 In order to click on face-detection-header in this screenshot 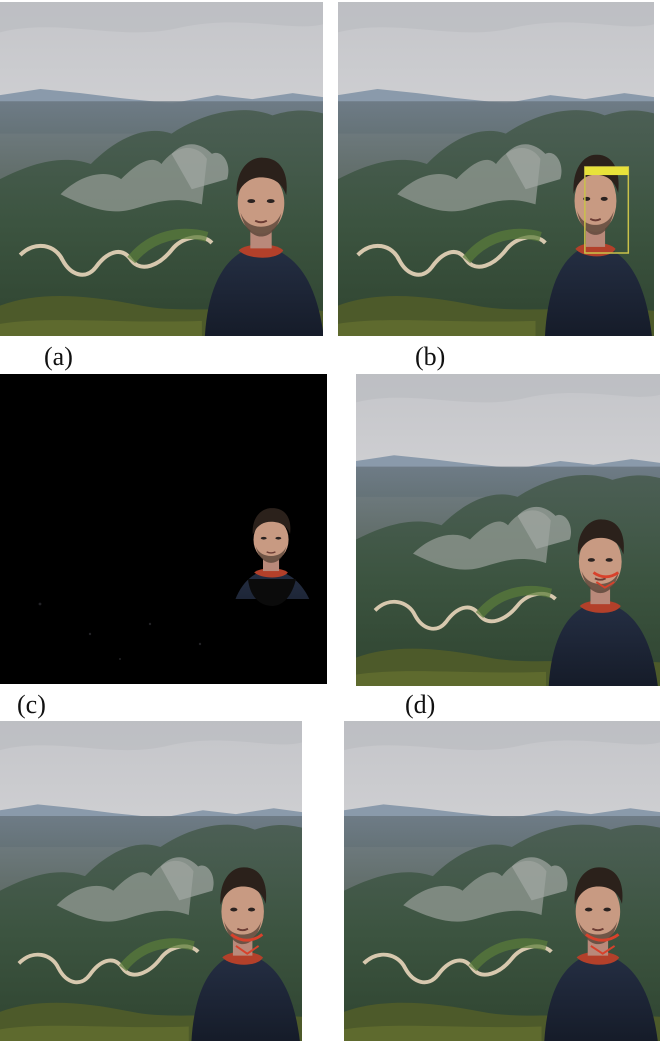, I will do `click(606, 171)`.